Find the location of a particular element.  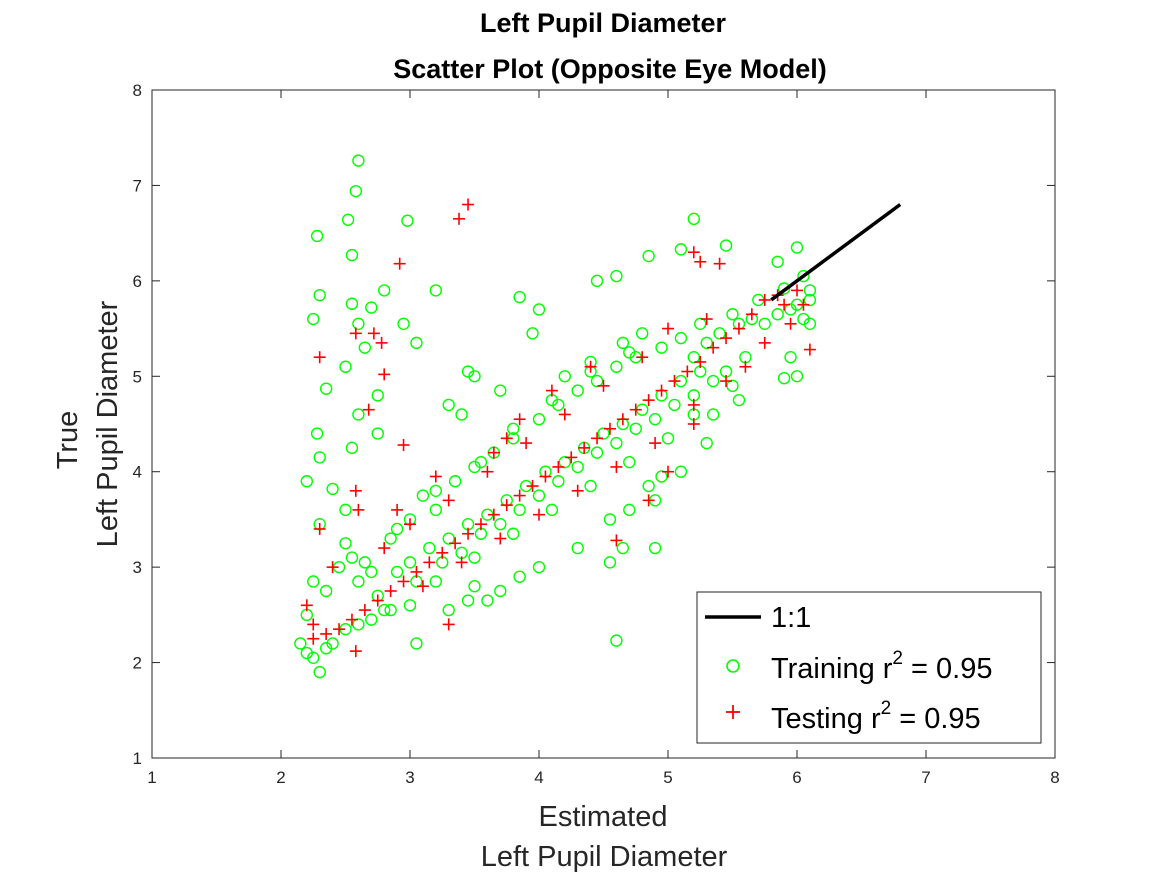

x-tick-label: 6 is located at coordinates (796, 777).